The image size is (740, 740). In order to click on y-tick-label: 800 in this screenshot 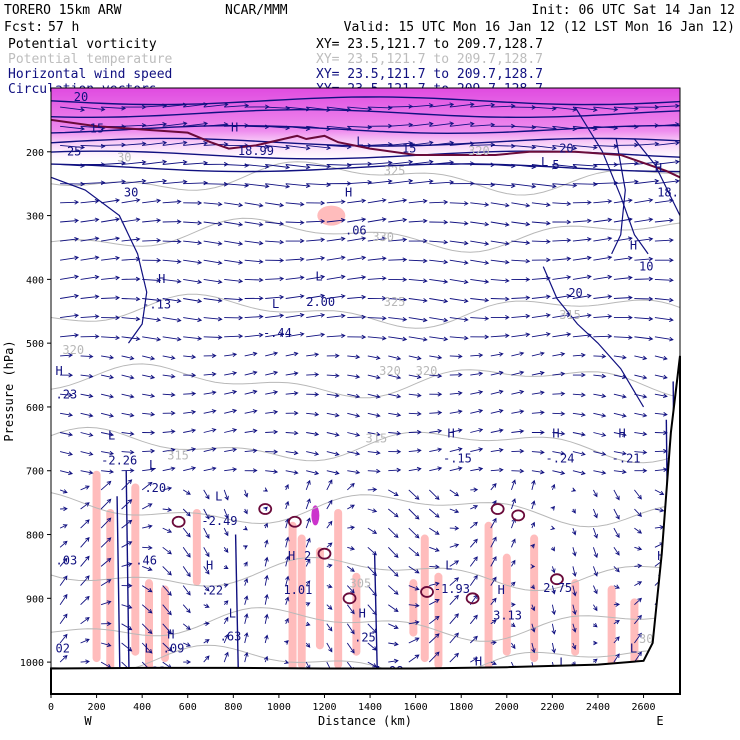, I will do `click(35, 536)`.